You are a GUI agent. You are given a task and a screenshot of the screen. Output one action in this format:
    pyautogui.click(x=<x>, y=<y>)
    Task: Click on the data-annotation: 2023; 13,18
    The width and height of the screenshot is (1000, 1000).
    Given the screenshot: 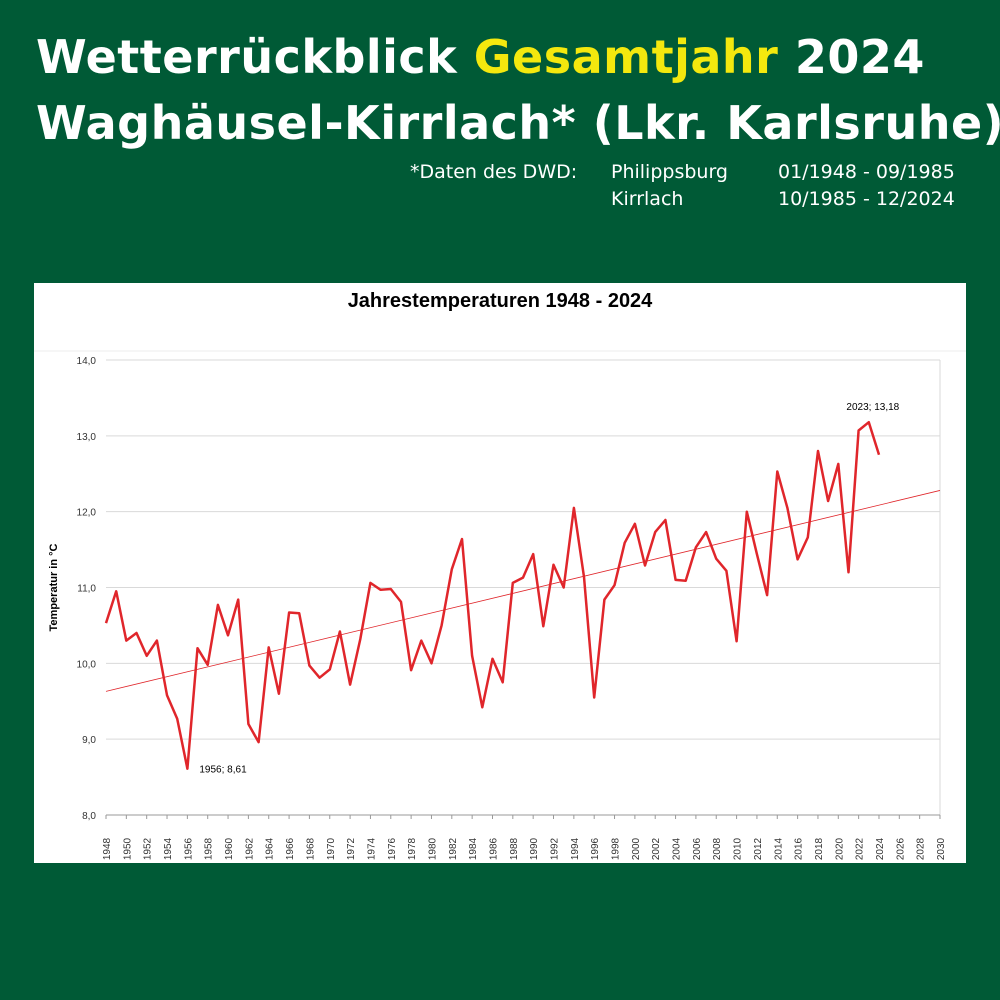 What is the action you would take?
    pyautogui.click(x=872, y=407)
    